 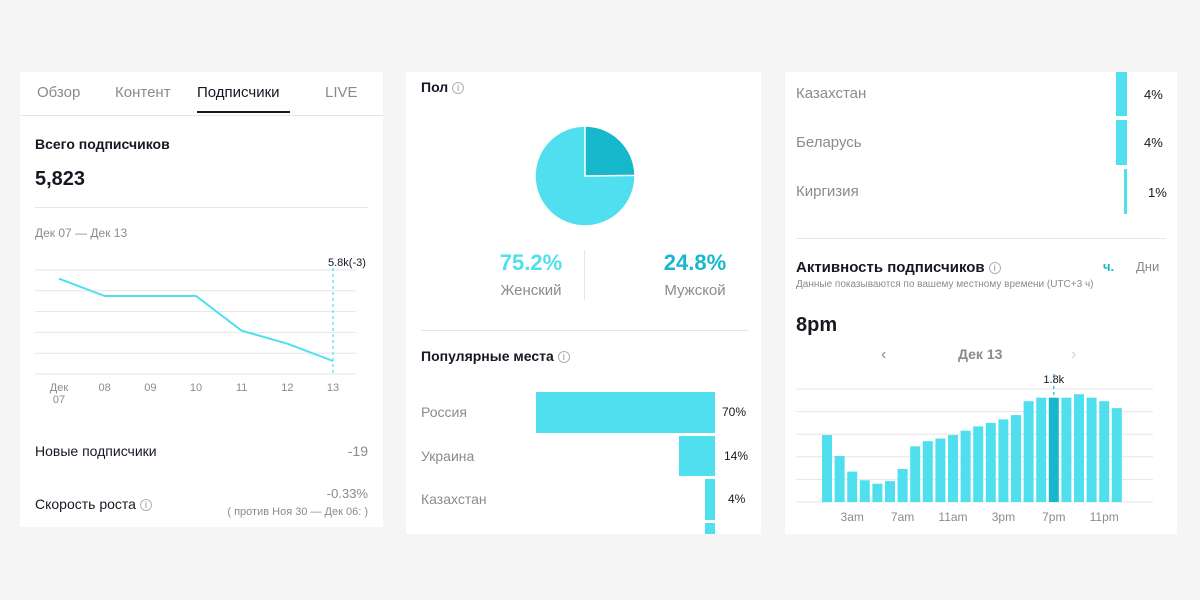 I want to click on male-percent: 24.8%, so click(x=695, y=262).